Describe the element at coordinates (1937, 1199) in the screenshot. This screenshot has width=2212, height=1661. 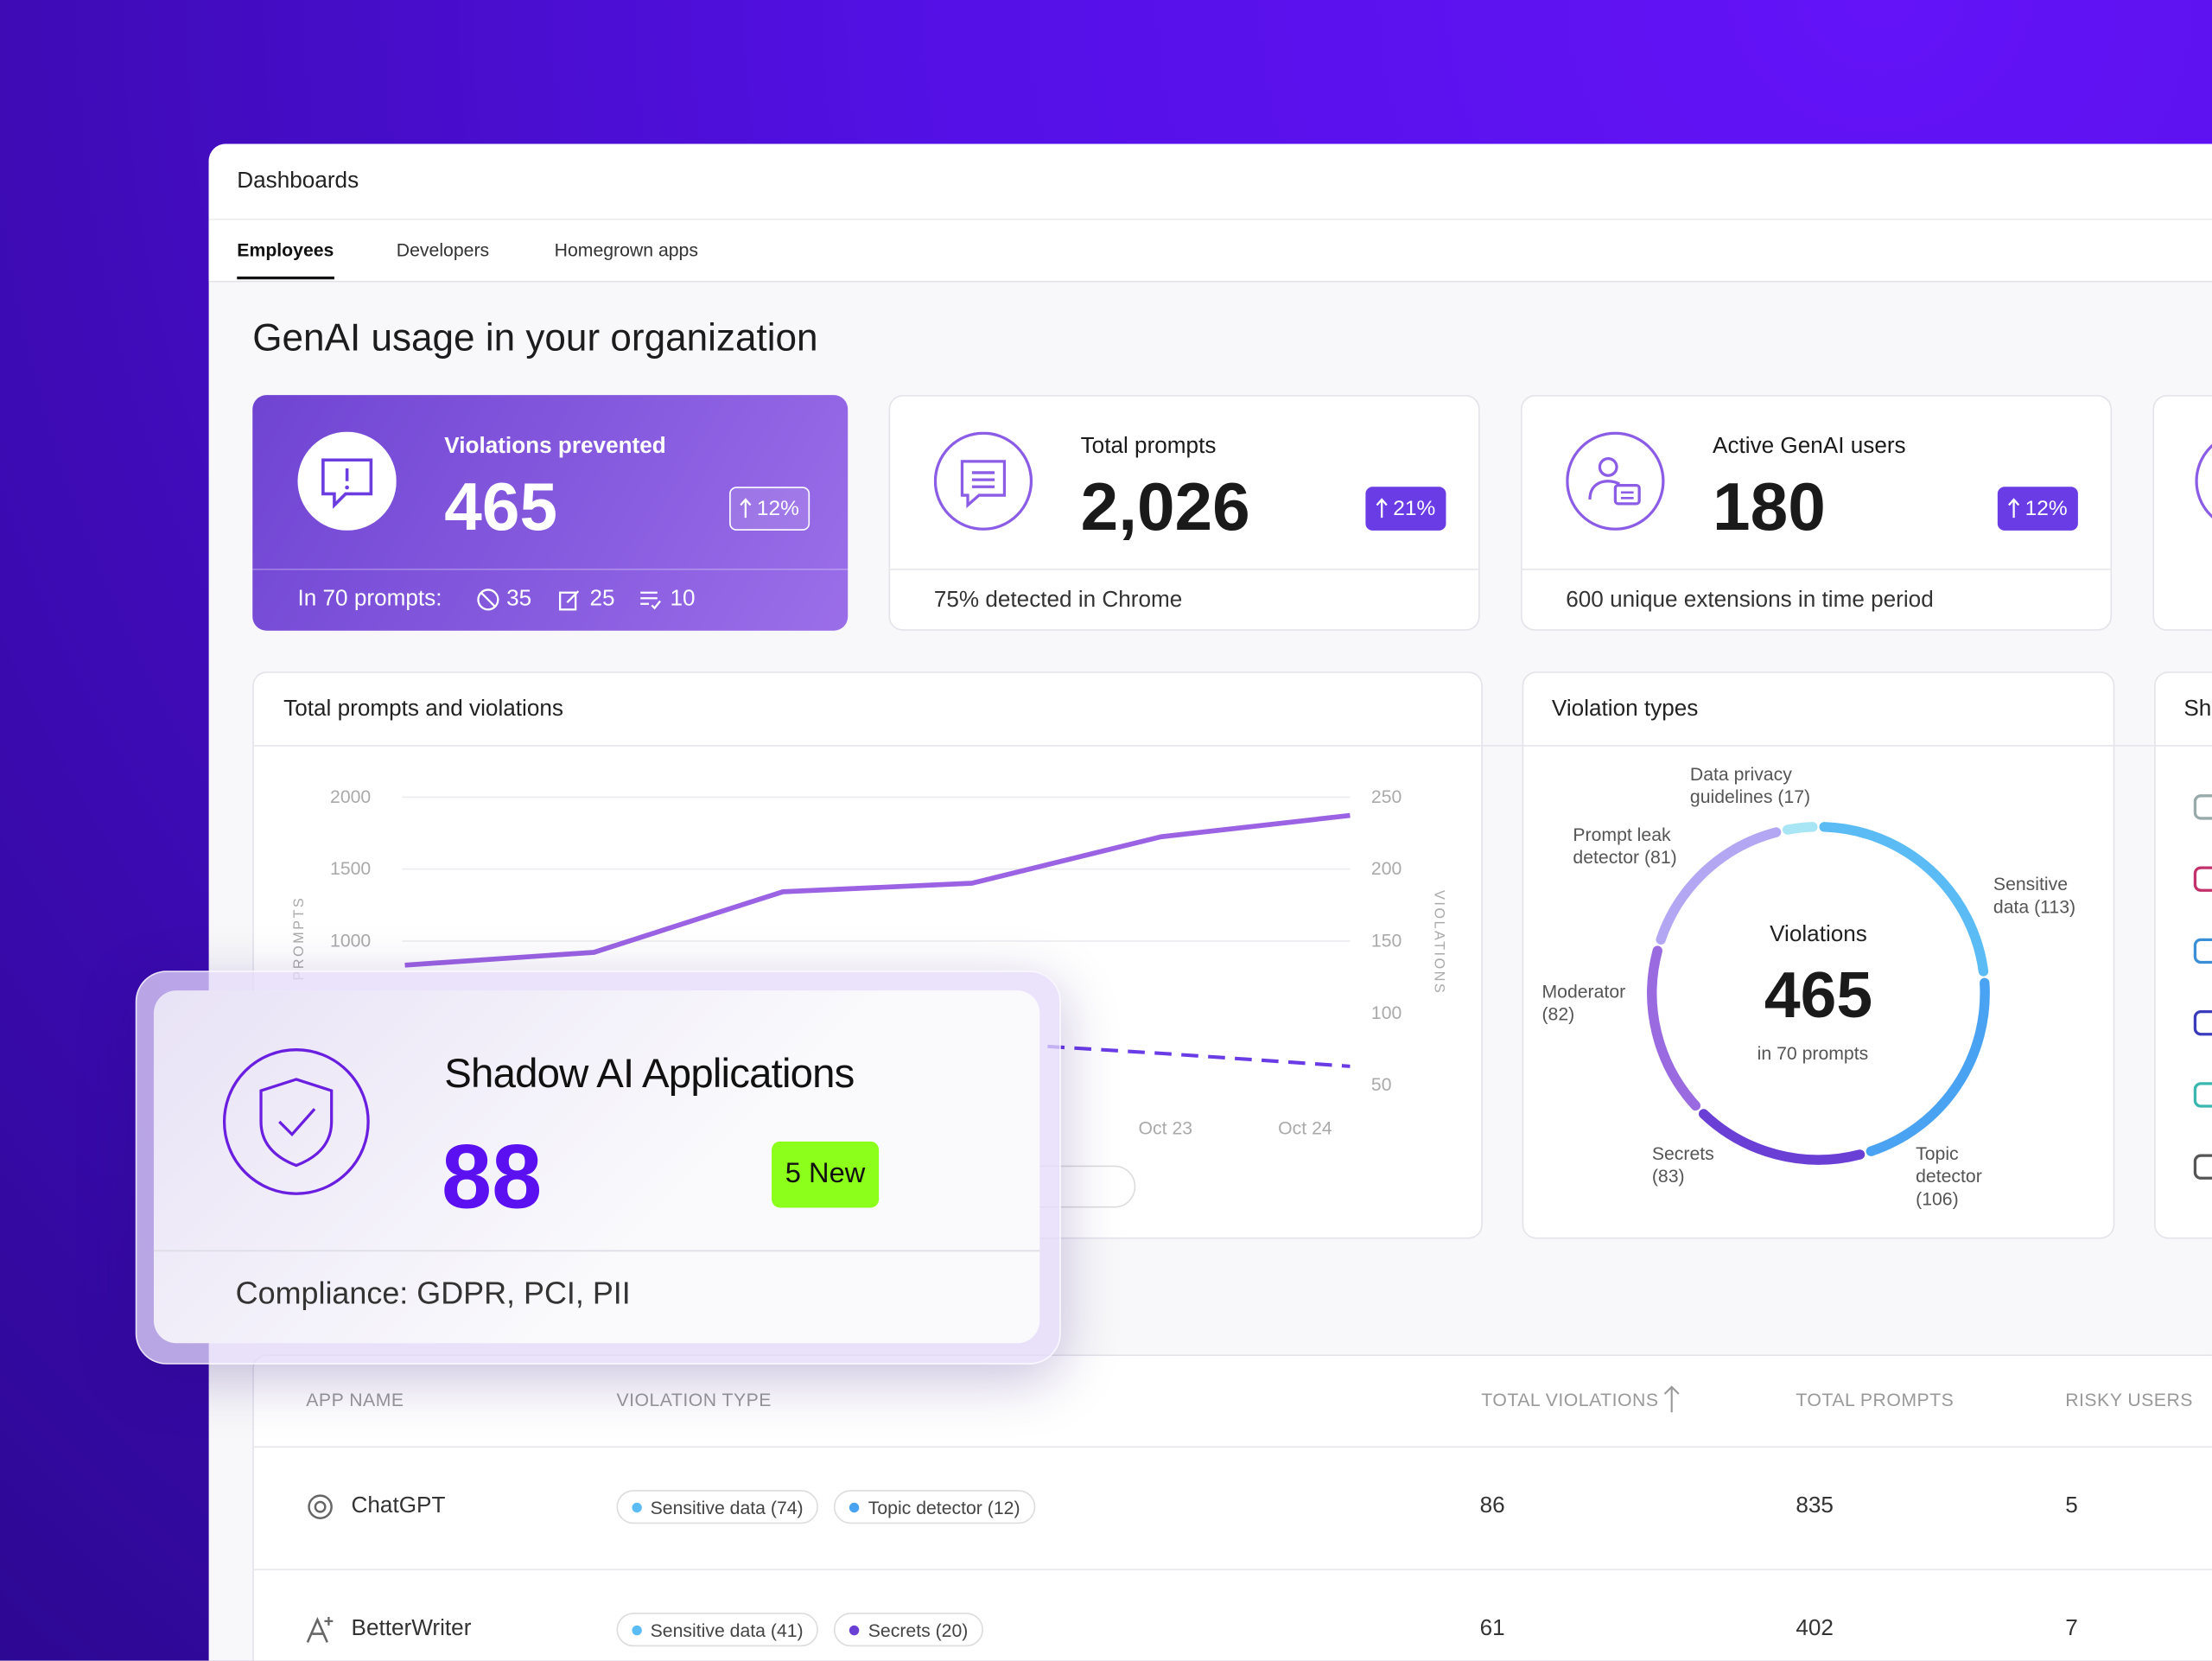
I see `donut-label: (106)` at that location.